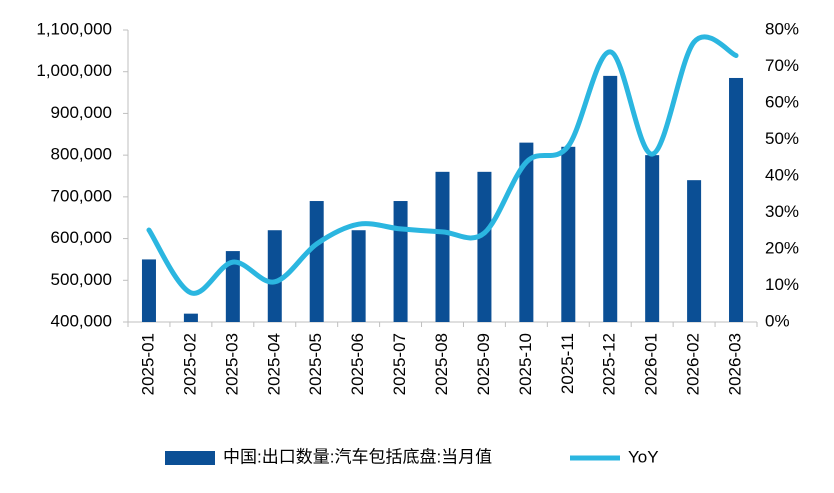 This screenshot has width=834, height=493. Describe the element at coordinates (782, 174) in the screenshot. I see `y2-tick-label: 40%` at that location.